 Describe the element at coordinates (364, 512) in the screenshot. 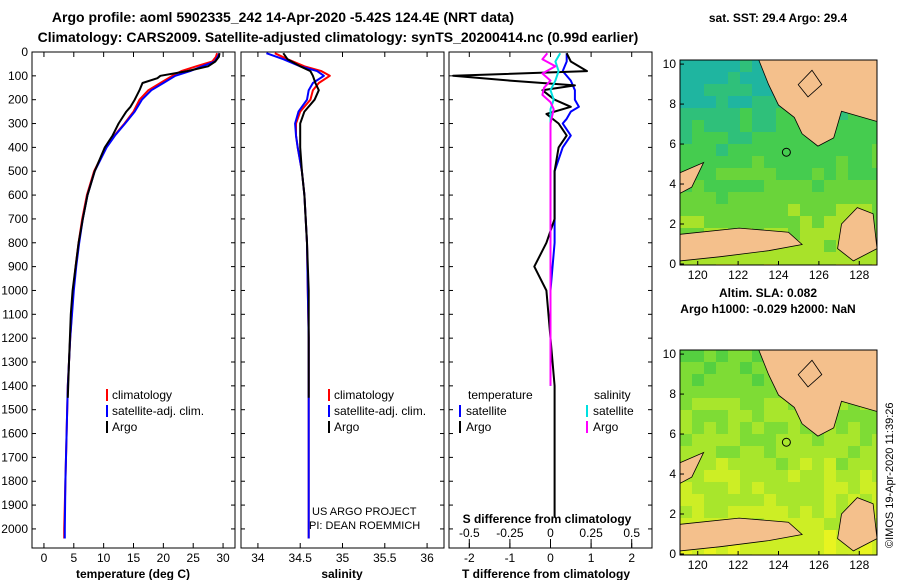

I see `project-credit-line1: US ARGO PROJECT` at that location.